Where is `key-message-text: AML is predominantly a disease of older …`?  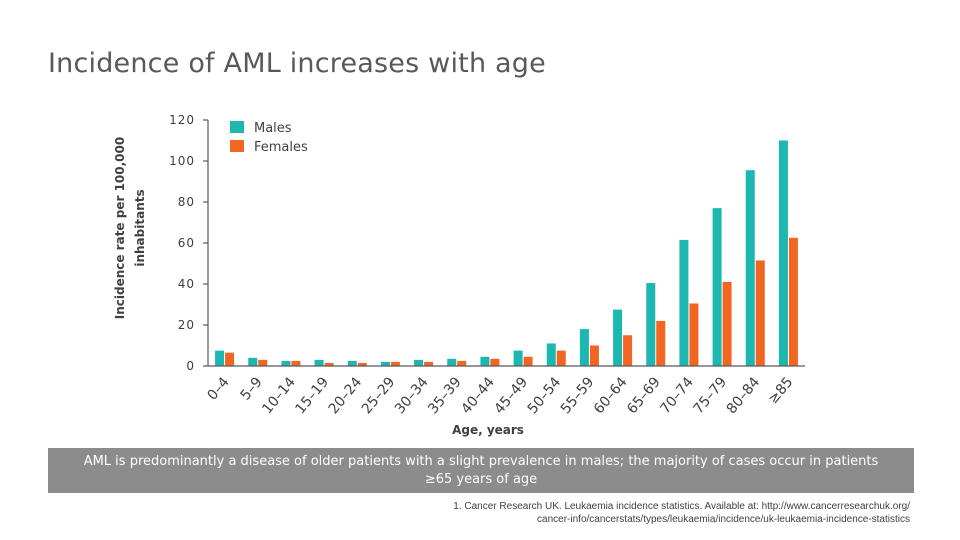
key-message-text: AML is predominantly a disease of older … is located at coordinates (481, 470).